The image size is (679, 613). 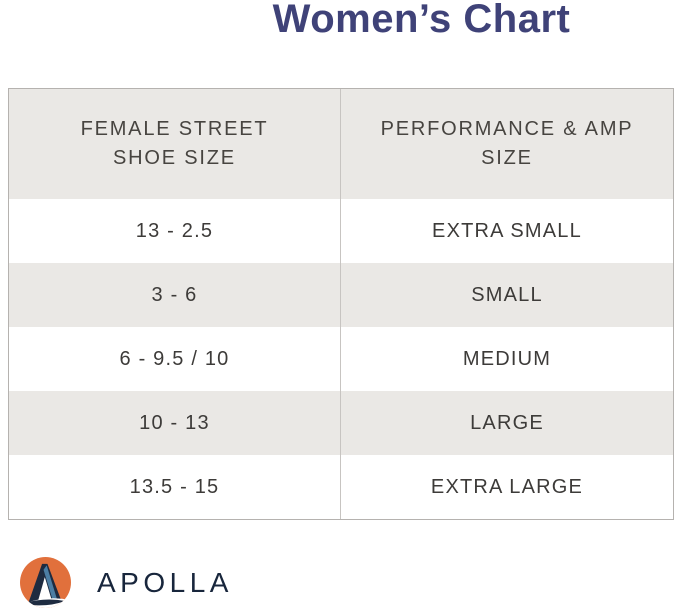 What do you see at coordinates (175, 423) in the screenshot?
I see `shoe-size-value: 10 - 13` at bounding box center [175, 423].